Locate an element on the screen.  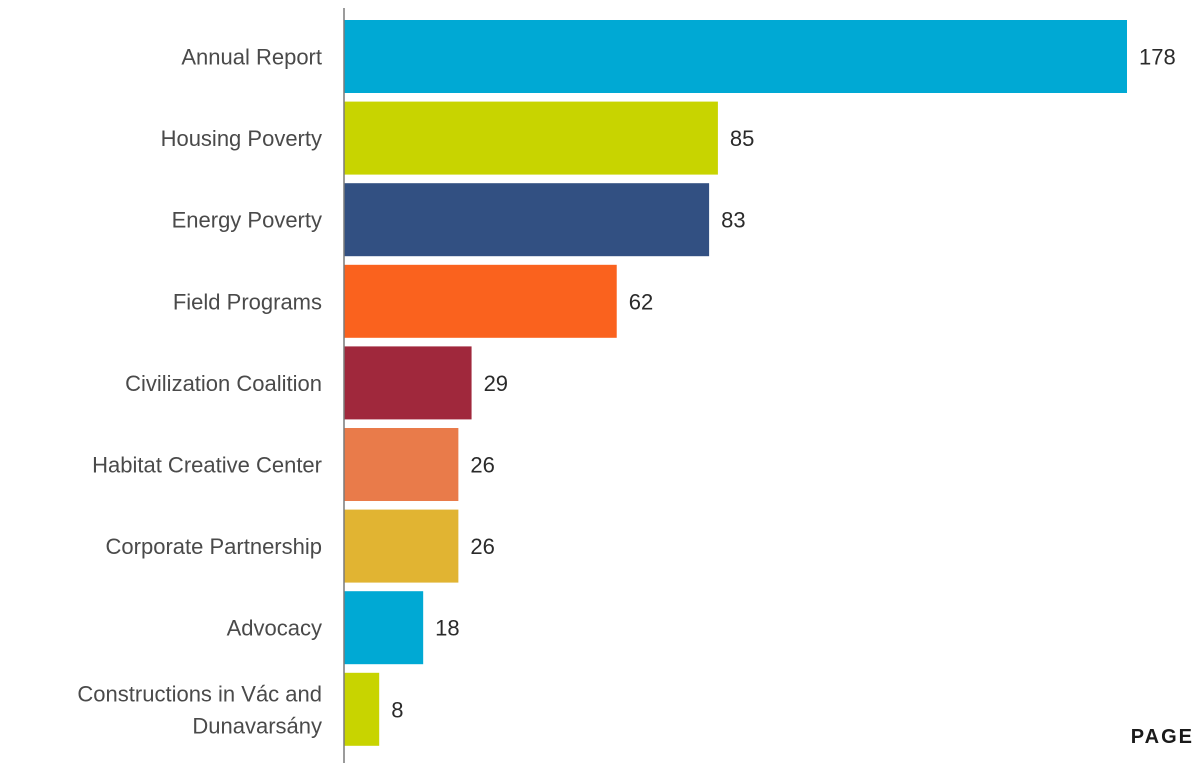
category-label-2: Energy Poverty is located at coordinates (247, 220).